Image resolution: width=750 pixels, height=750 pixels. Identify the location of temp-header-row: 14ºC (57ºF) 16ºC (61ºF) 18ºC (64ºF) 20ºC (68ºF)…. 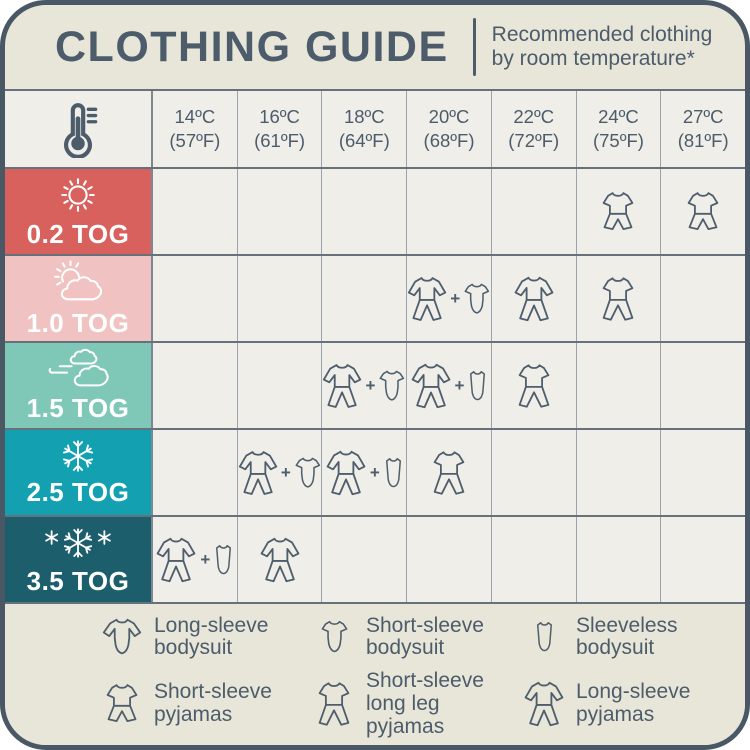
(375, 130).